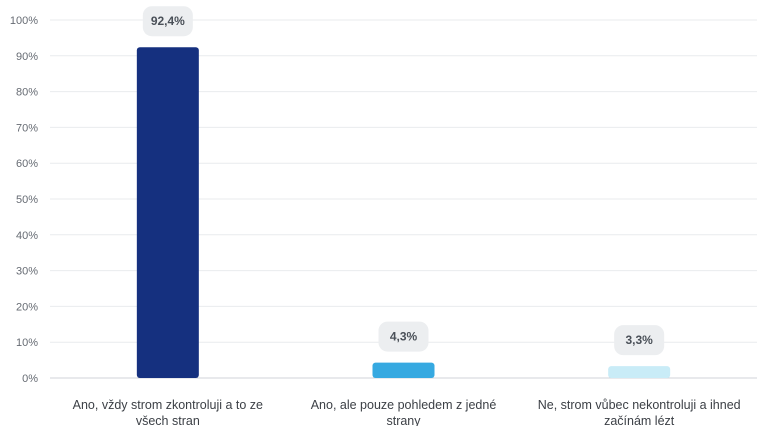  Describe the element at coordinates (27, 236) in the screenshot. I see `y-tick-label: 40%` at that location.